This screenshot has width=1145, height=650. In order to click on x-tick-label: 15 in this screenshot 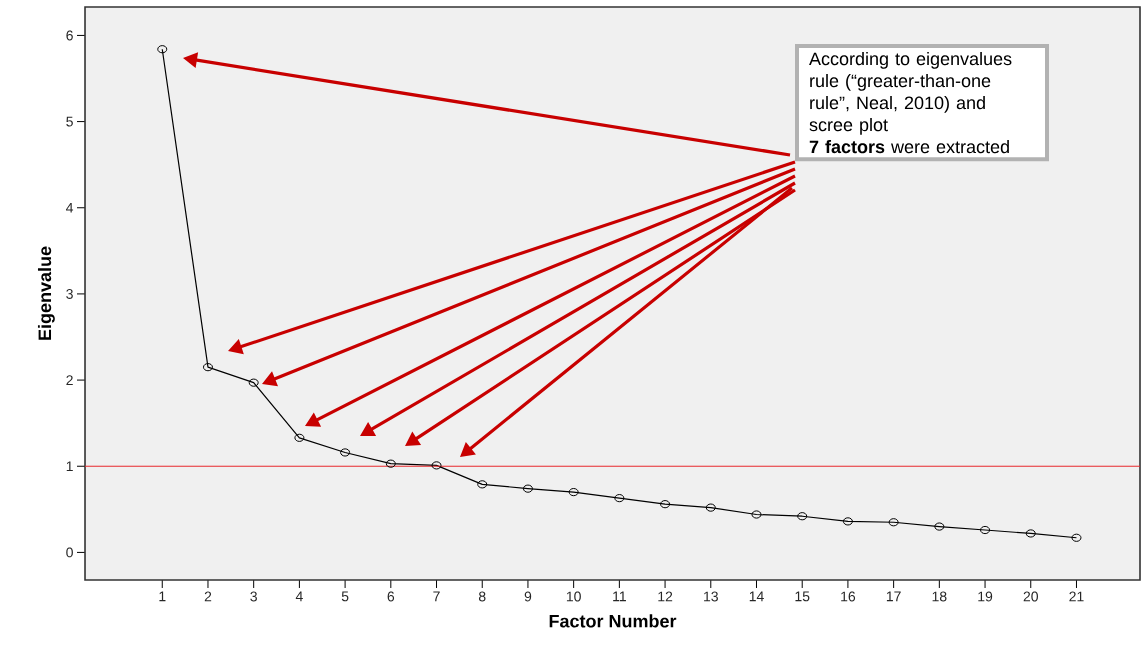, I will do `click(802, 596)`.